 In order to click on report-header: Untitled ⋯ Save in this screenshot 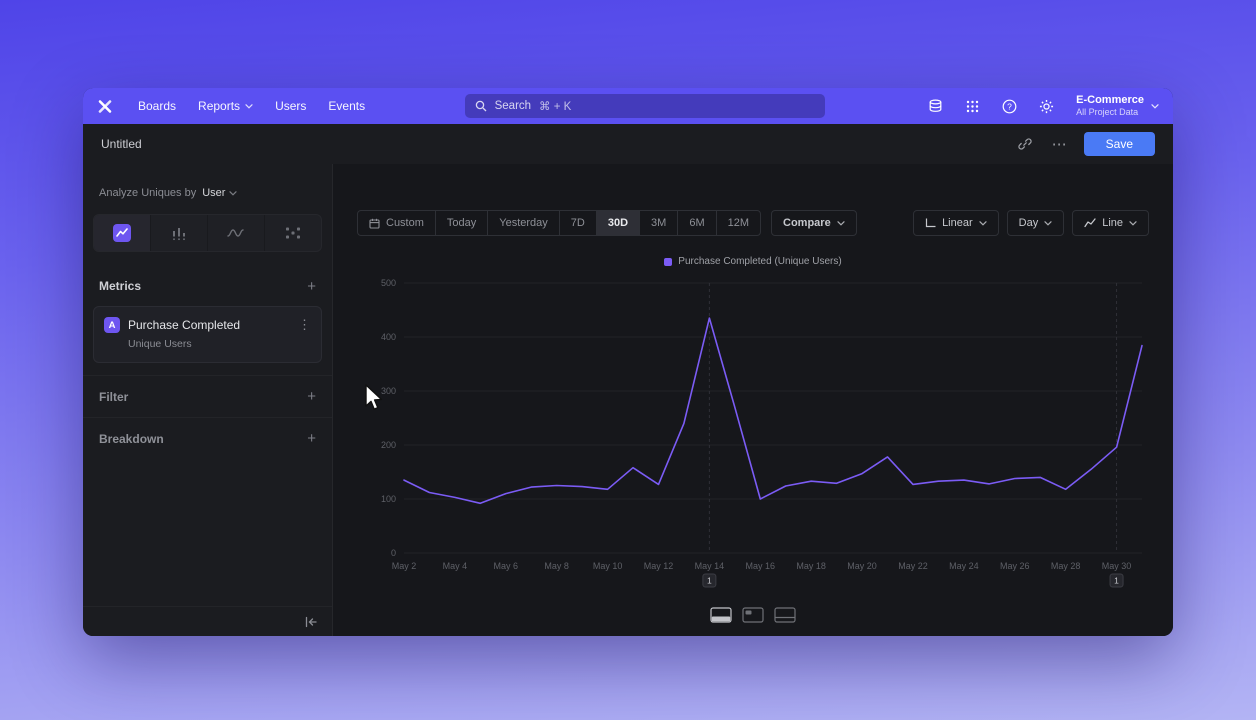, I will do `click(628, 144)`.